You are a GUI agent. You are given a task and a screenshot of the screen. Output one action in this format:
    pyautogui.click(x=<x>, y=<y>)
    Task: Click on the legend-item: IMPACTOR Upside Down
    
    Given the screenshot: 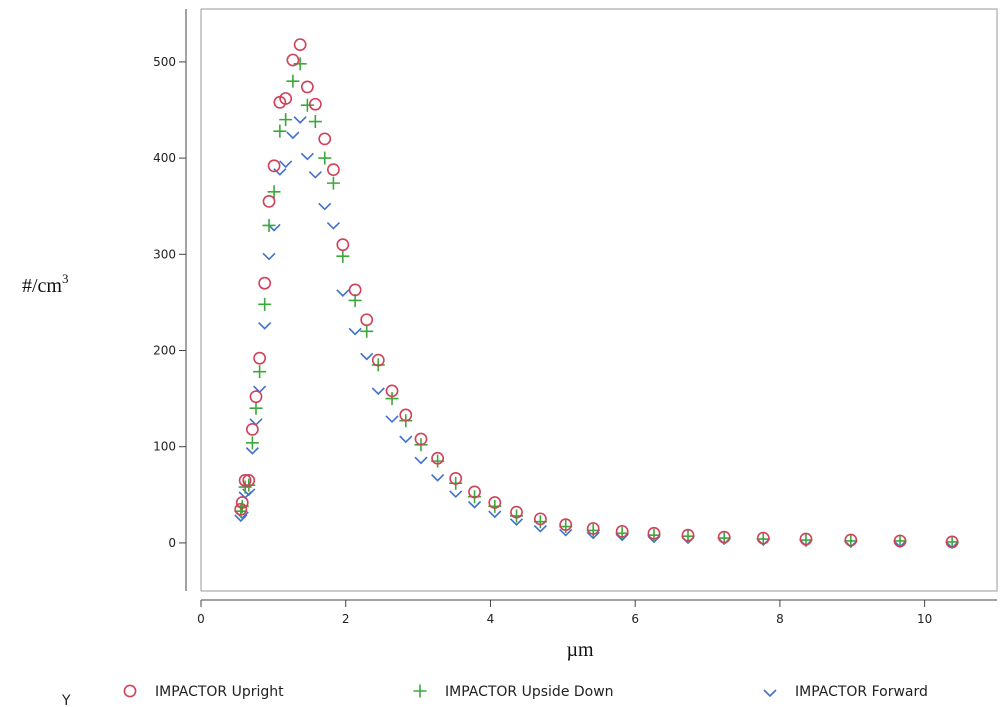 What is the action you would take?
    pyautogui.click(x=513, y=692)
    